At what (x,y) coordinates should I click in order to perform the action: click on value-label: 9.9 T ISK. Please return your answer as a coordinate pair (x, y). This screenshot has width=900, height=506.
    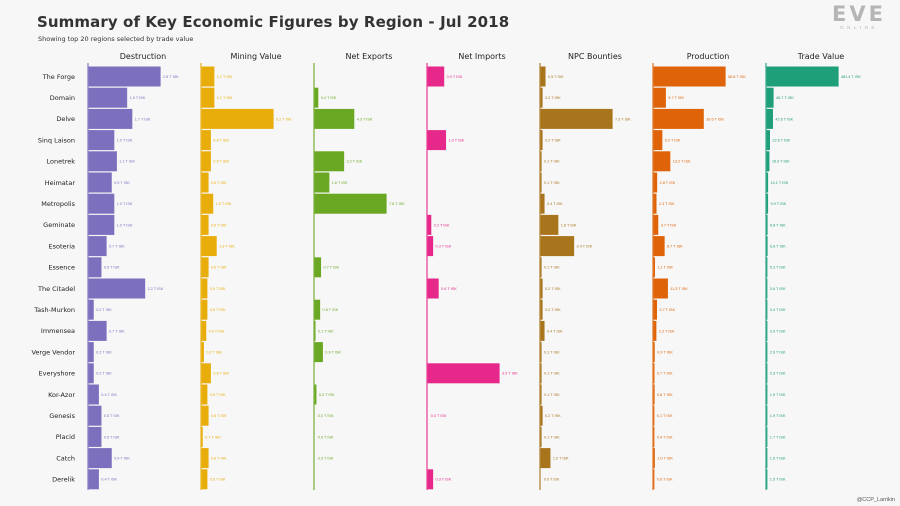
    Looking at the image, I should click on (778, 204).